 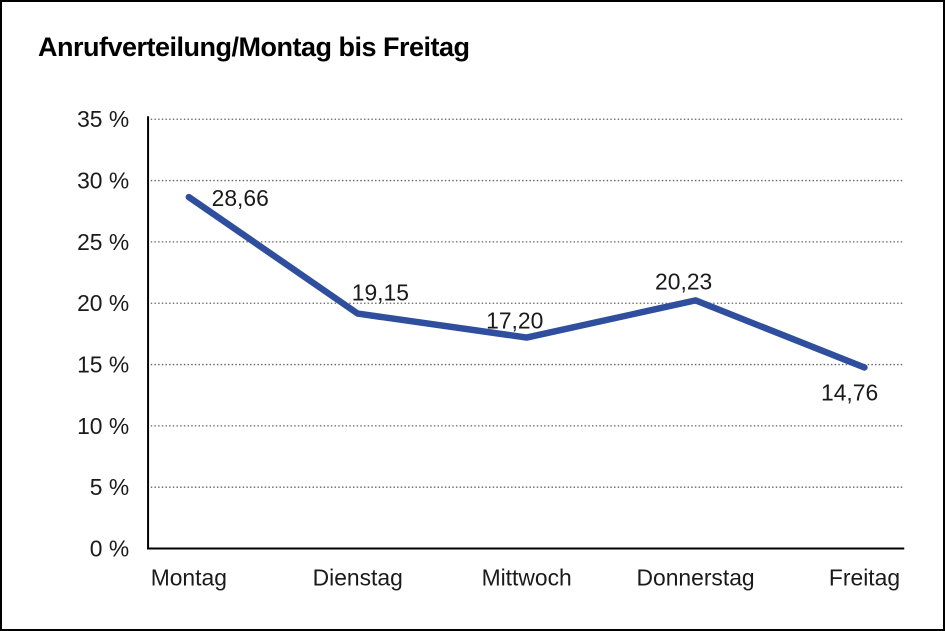 I want to click on x-category-label: Donnerstag, so click(x=696, y=577).